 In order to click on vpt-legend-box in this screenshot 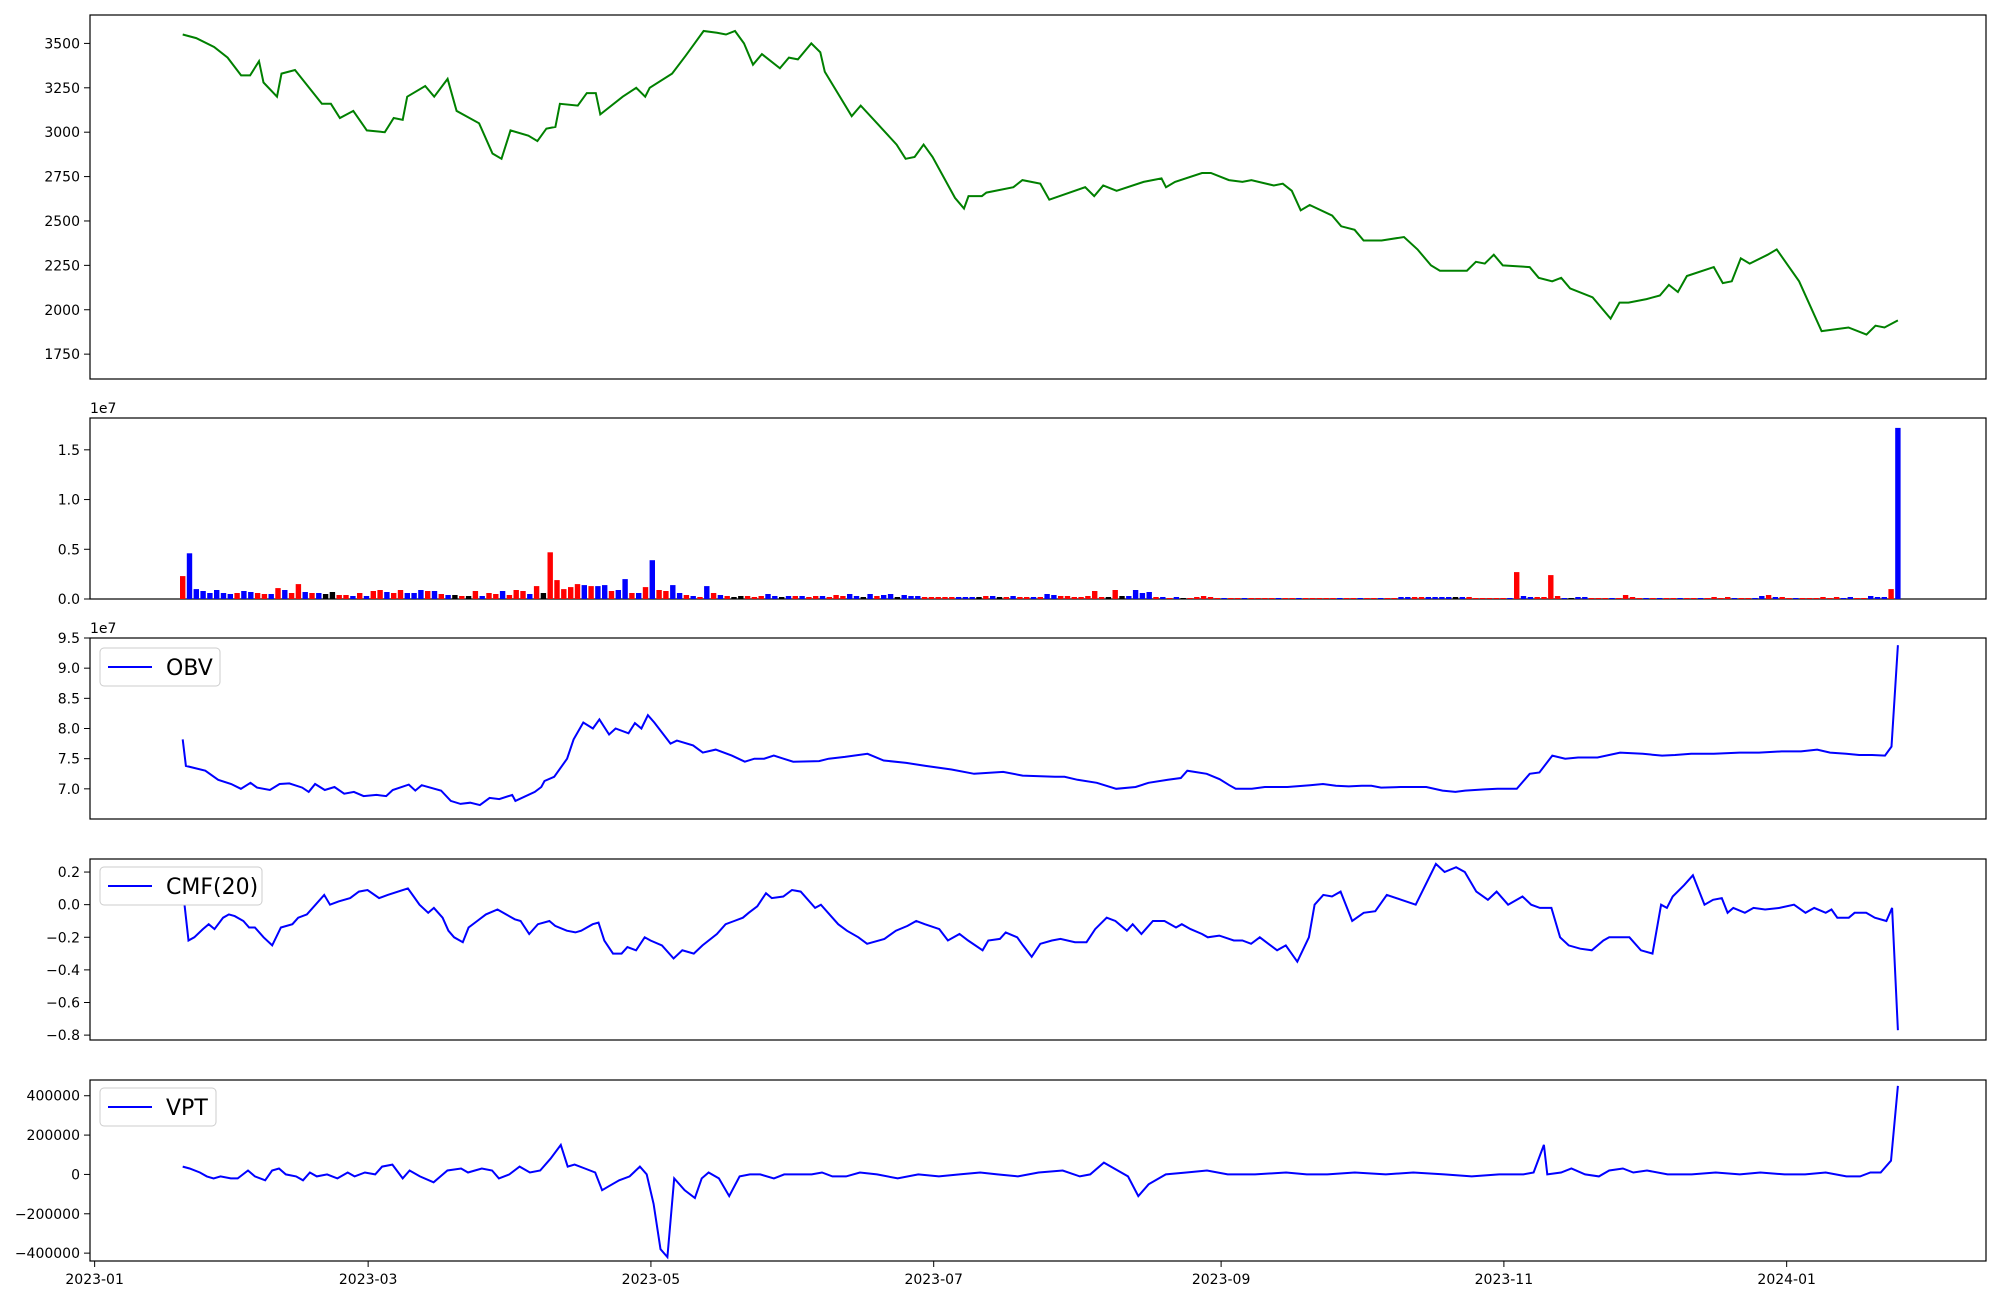, I will do `click(158, 1107)`.